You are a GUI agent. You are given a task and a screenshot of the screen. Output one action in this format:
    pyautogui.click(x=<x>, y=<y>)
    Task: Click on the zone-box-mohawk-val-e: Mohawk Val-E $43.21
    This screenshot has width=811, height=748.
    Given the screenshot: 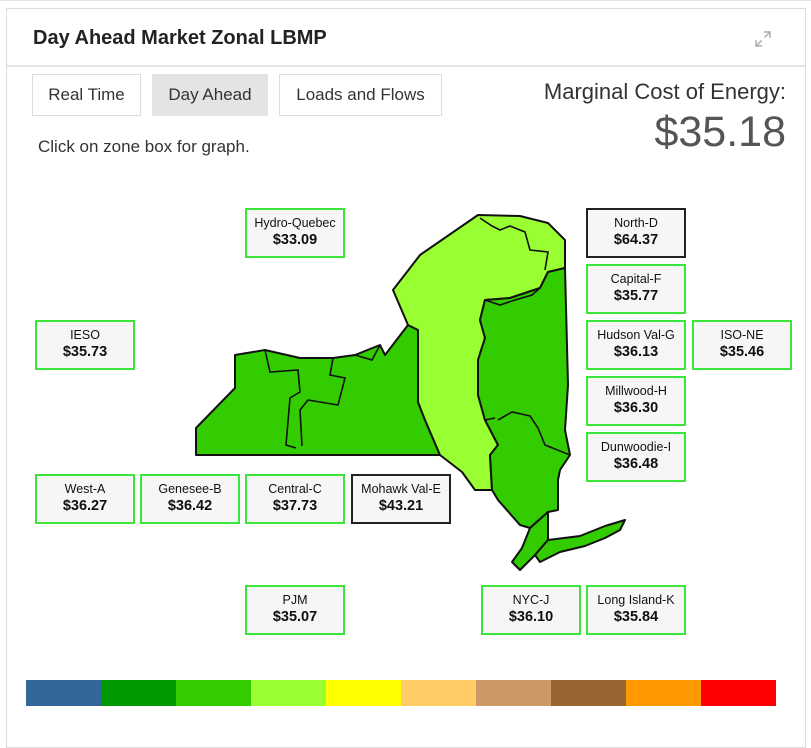 What is the action you would take?
    pyautogui.click(x=401, y=499)
    